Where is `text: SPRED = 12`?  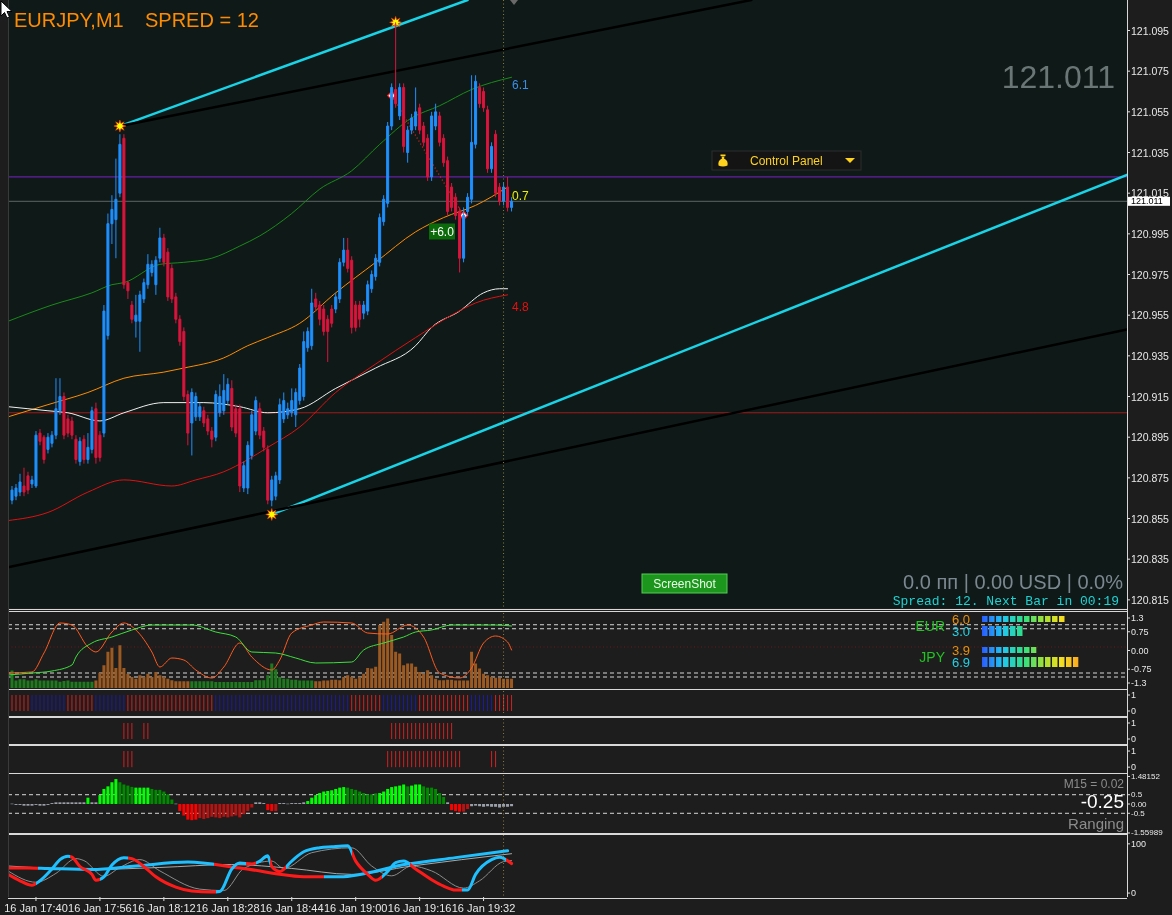
text: SPRED = 12 is located at coordinates (202, 20).